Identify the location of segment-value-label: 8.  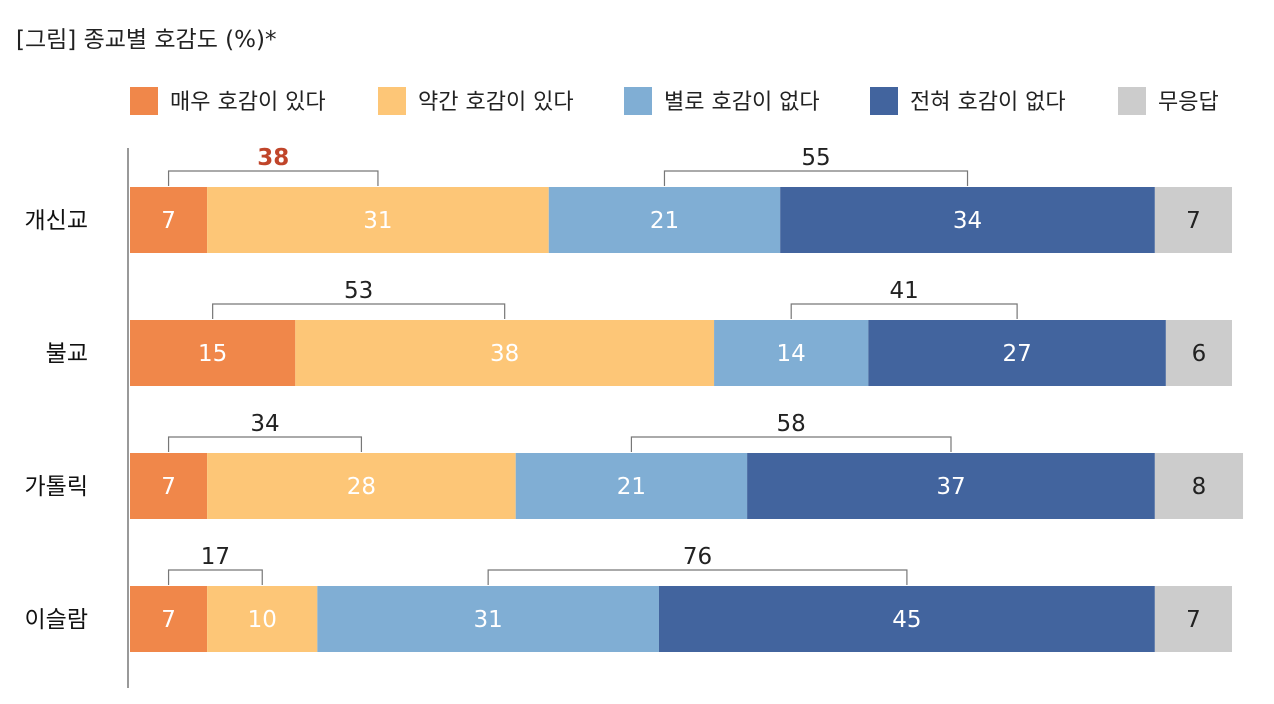
(1199, 487).